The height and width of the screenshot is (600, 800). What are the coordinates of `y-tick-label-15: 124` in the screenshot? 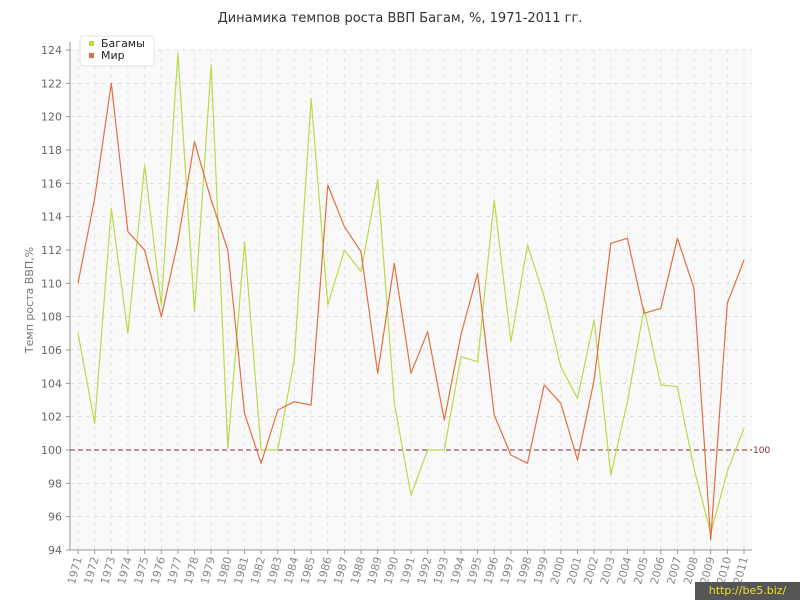 It's located at (51, 50).